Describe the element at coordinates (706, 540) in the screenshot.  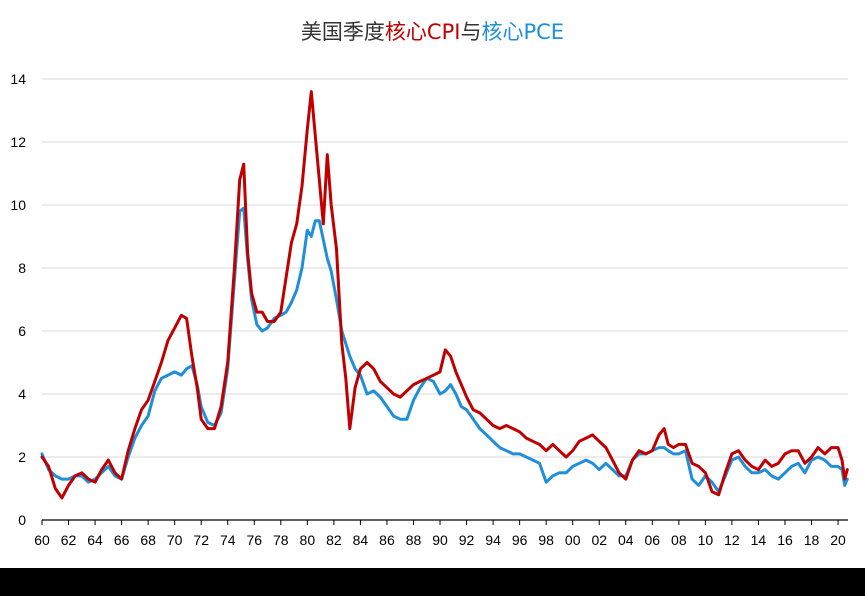
I see `x-tick-label: 10` at that location.